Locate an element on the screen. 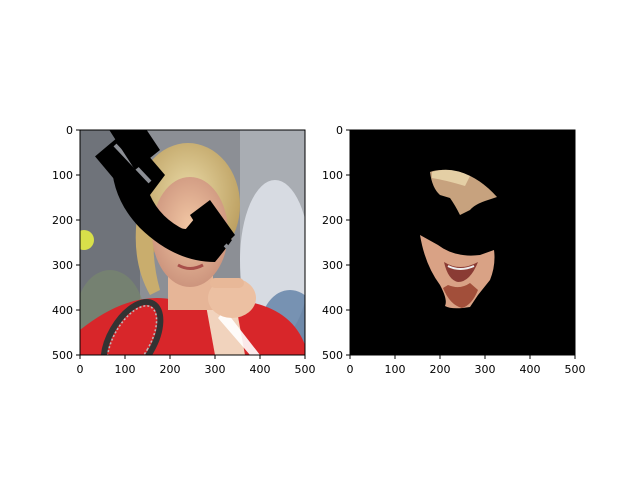 The height and width of the screenshot is (480, 640). phone-occluder is located at coordinates (165, 196).